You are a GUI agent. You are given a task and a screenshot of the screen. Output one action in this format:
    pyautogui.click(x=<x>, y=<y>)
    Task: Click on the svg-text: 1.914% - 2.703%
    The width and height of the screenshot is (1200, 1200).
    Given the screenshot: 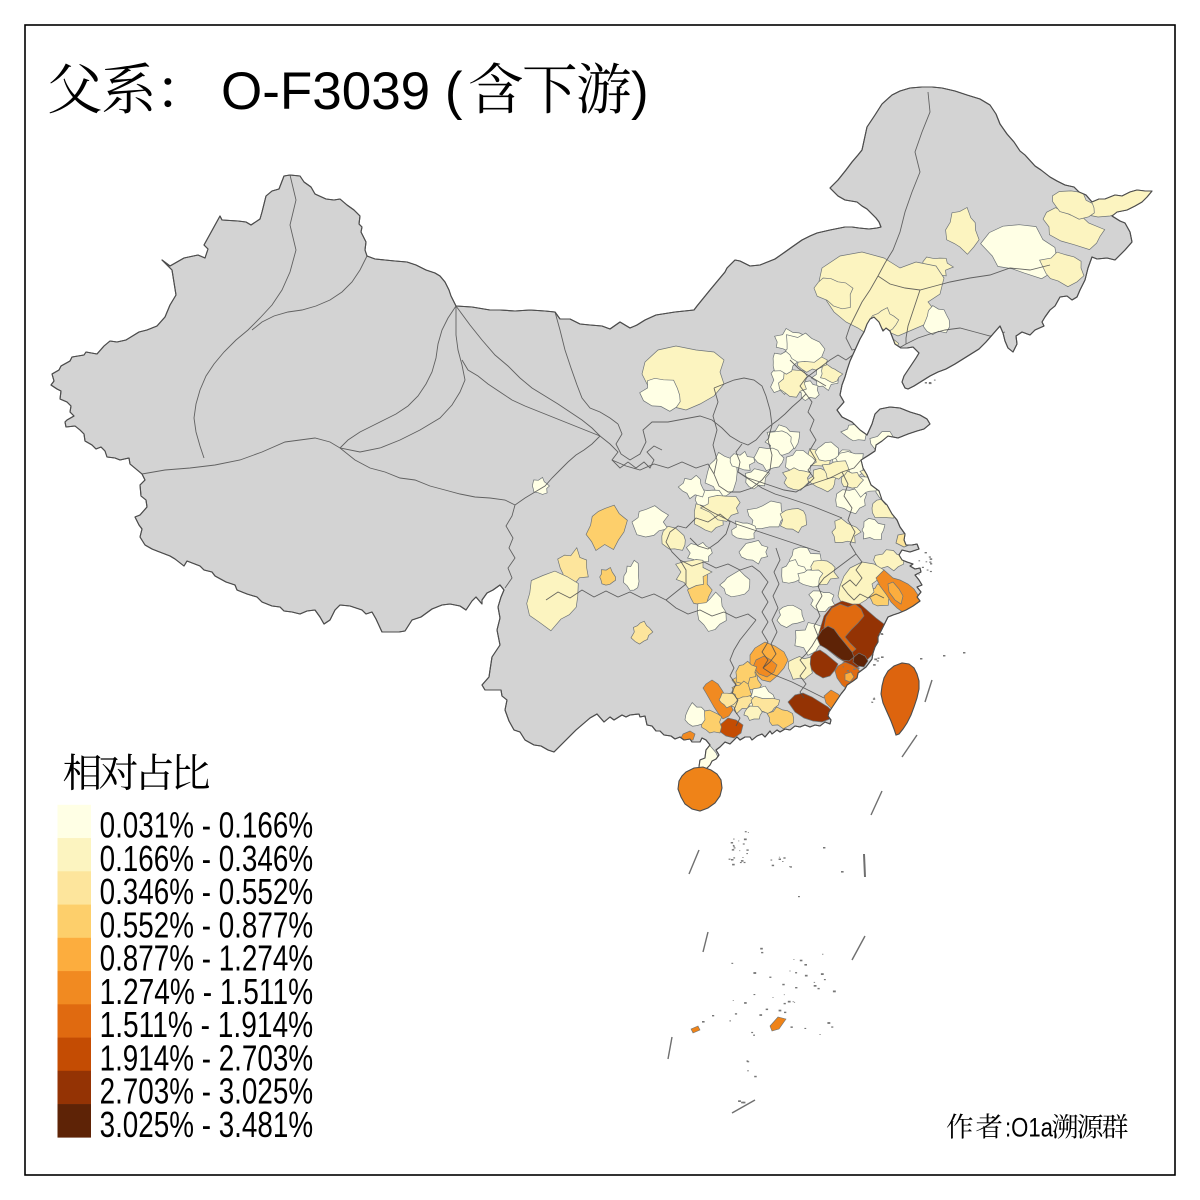 What is the action you would take?
    pyautogui.click(x=207, y=1057)
    